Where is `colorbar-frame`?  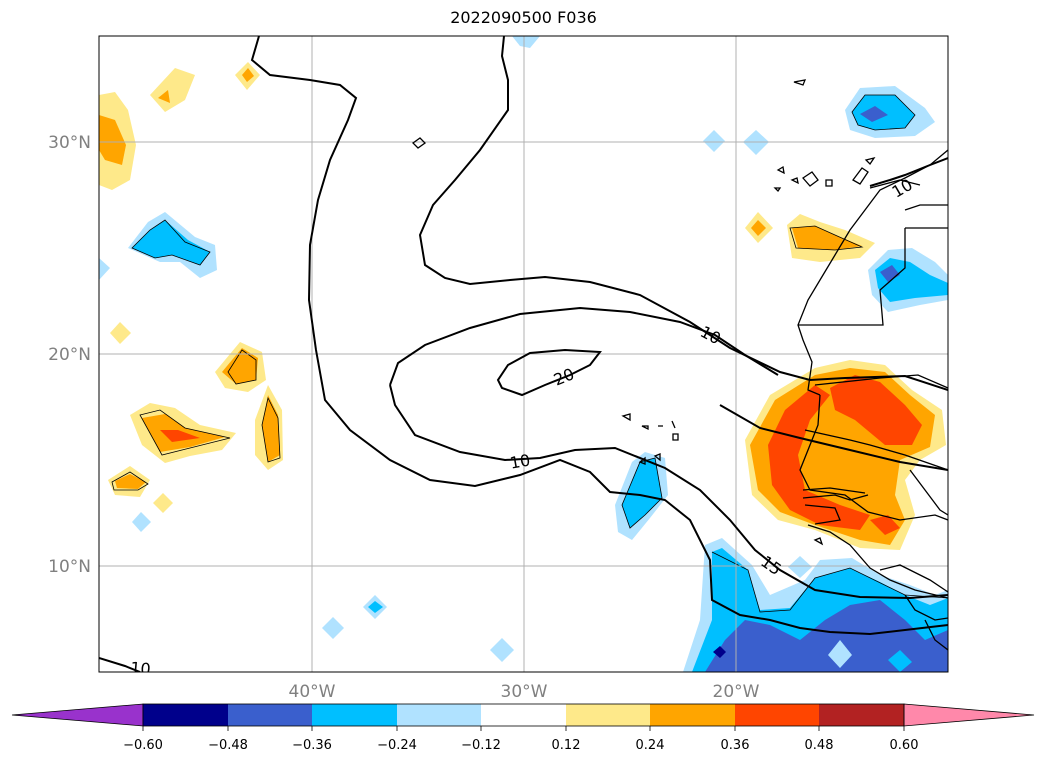
colorbar-frame is located at coordinates (523, 715).